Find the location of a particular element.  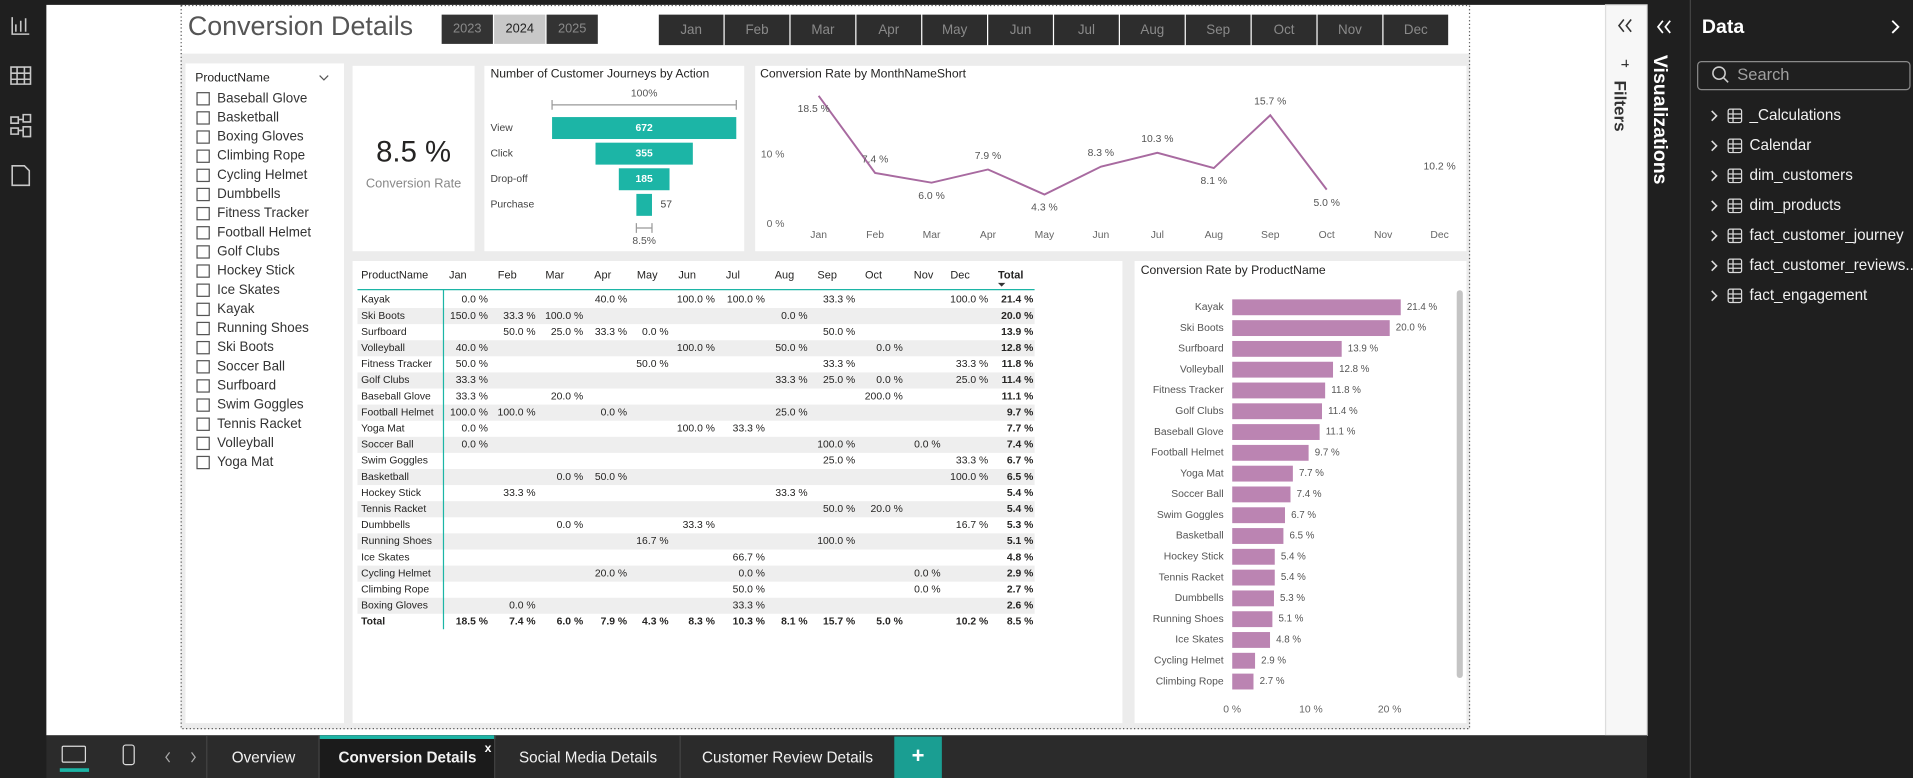

slicer-item: Soccer Ball is located at coordinates (251, 365).